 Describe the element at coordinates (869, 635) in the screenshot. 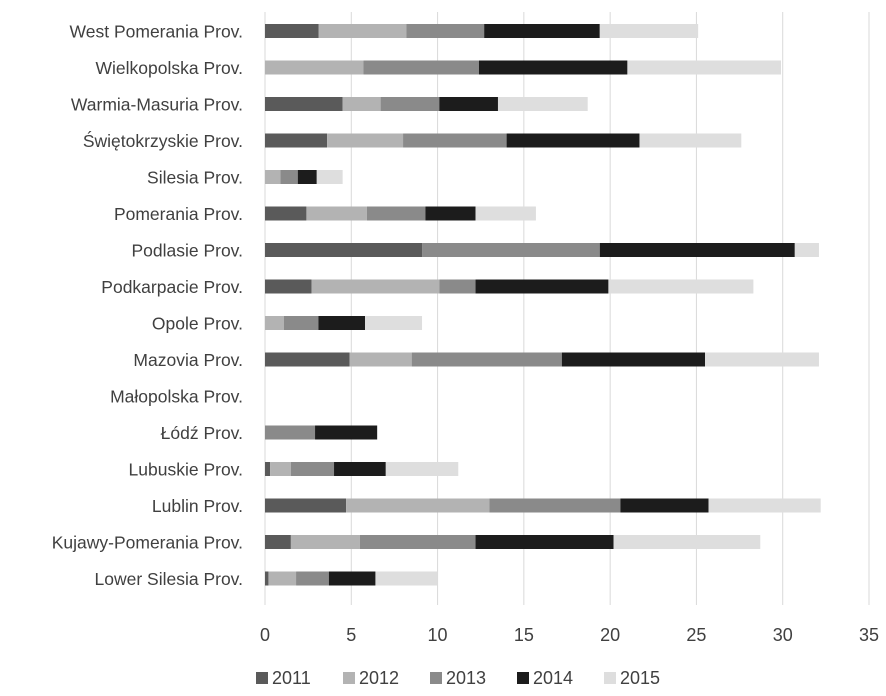

I see `x-tick-label: 35` at that location.